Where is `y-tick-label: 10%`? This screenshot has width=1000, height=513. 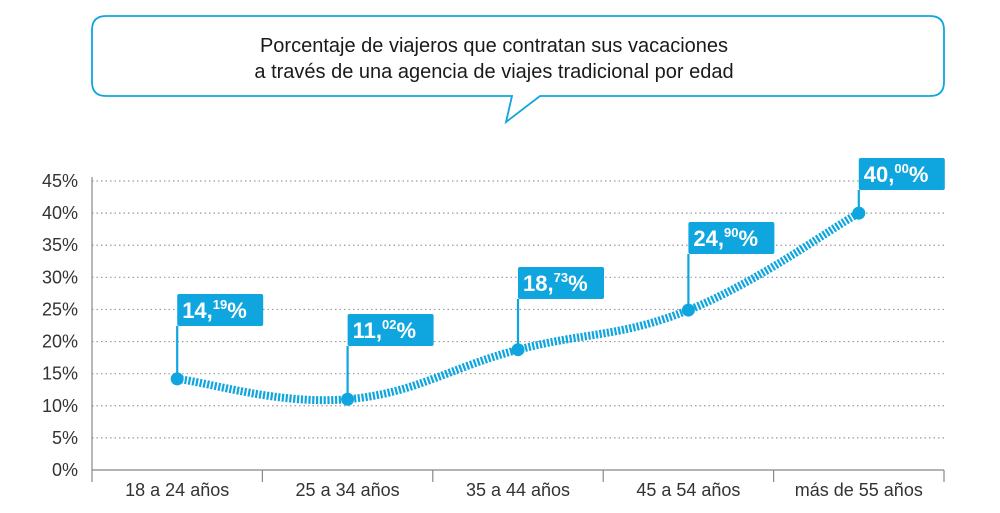
y-tick-label: 10% is located at coordinates (60, 406).